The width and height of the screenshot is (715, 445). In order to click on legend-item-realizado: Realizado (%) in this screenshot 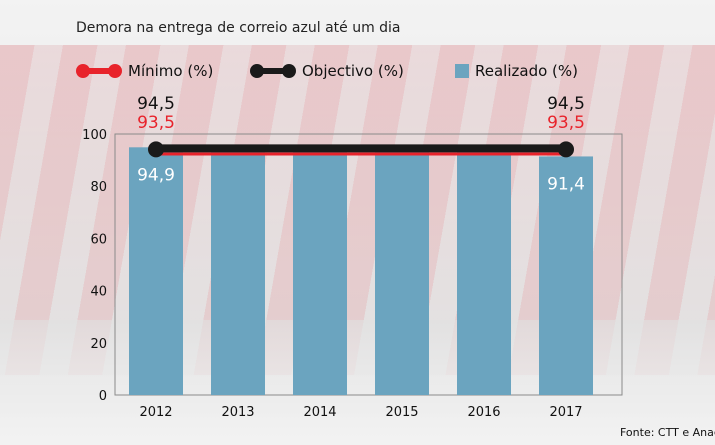, I will do `click(516, 71)`.